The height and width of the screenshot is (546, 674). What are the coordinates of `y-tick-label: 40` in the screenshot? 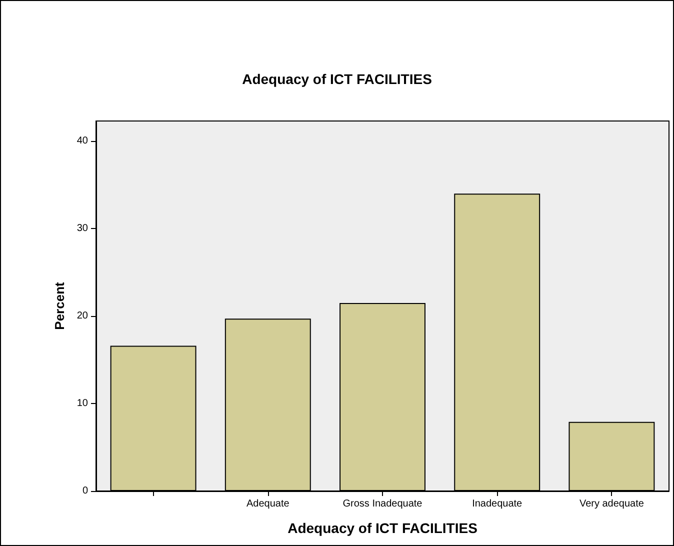 It's located at (82, 141).